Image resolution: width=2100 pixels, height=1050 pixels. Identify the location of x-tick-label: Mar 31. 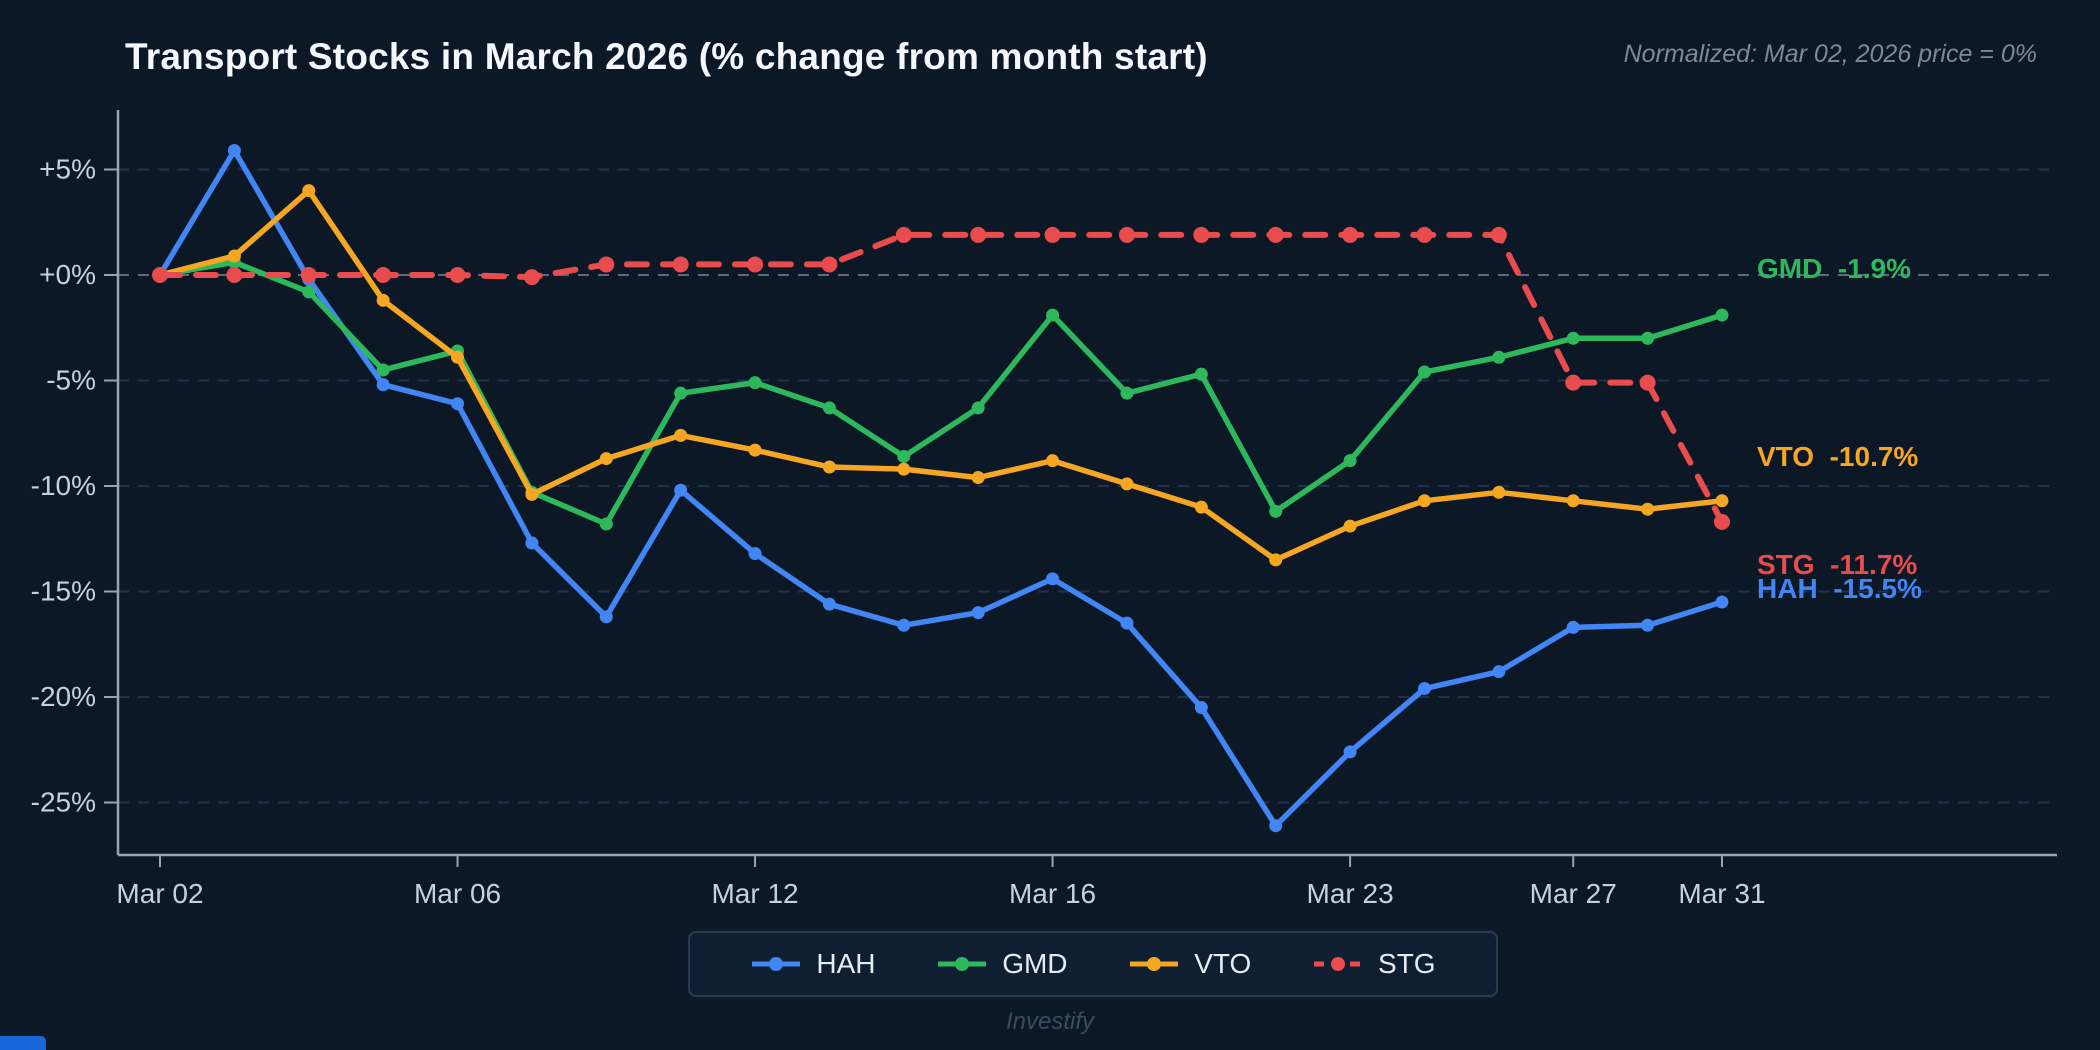
(1721, 893).